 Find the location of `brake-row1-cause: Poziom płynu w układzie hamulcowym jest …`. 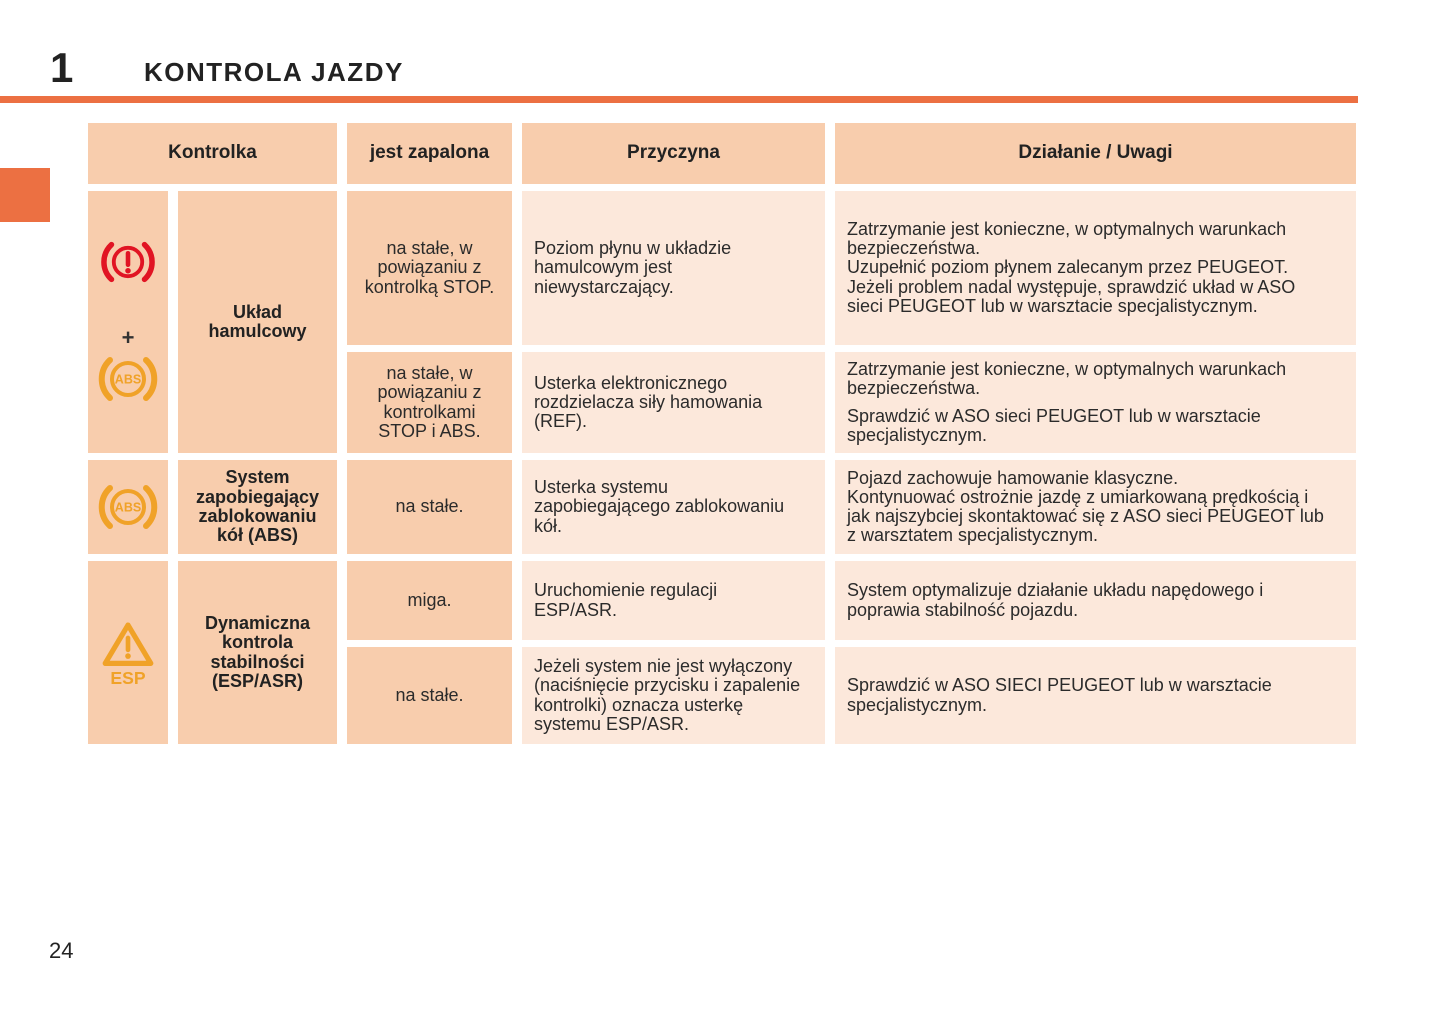

brake-row1-cause: Poziom płynu w układzie hamulcowym jest … is located at coordinates (673, 268).